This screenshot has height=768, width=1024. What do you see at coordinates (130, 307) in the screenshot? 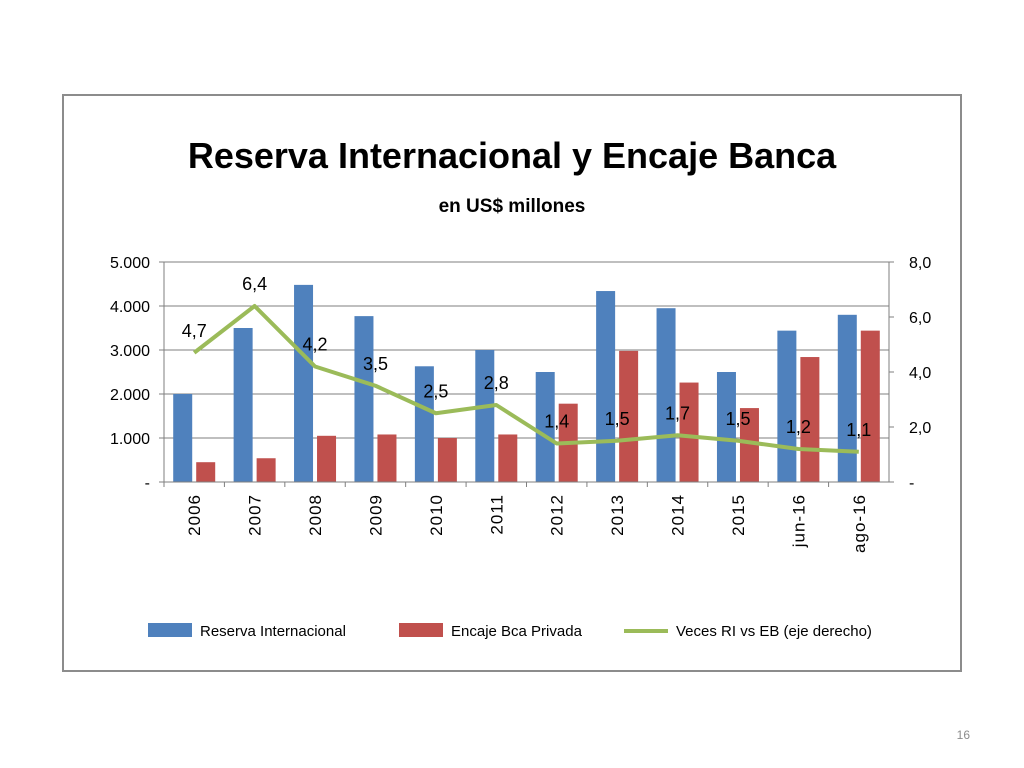
I see `left-axis-tick-label: 4.000` at bounding box center [130, 307].